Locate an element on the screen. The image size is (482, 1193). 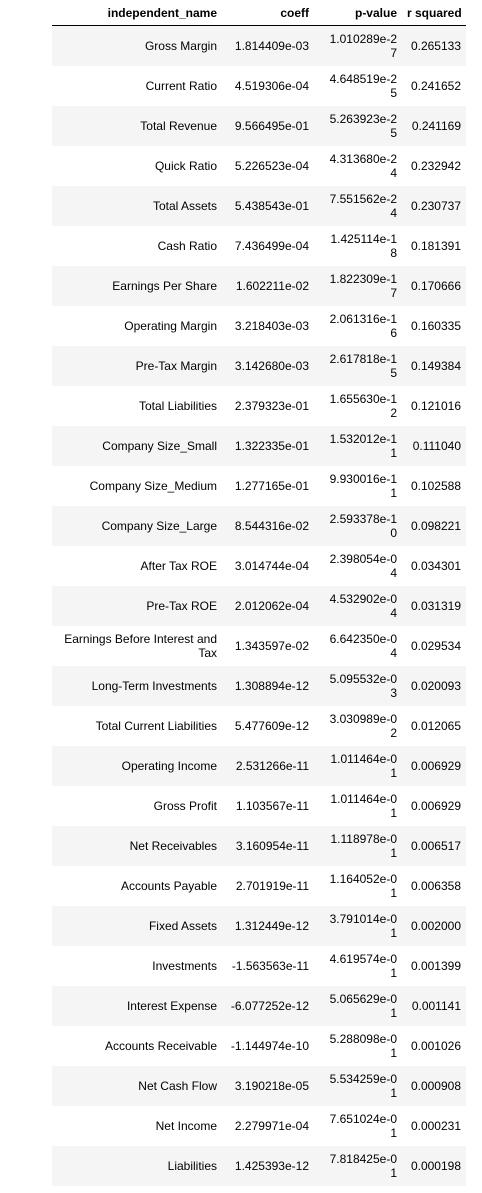
cell-coeff-cell: 1.312449e-12 is located at coordinates (268, 926).